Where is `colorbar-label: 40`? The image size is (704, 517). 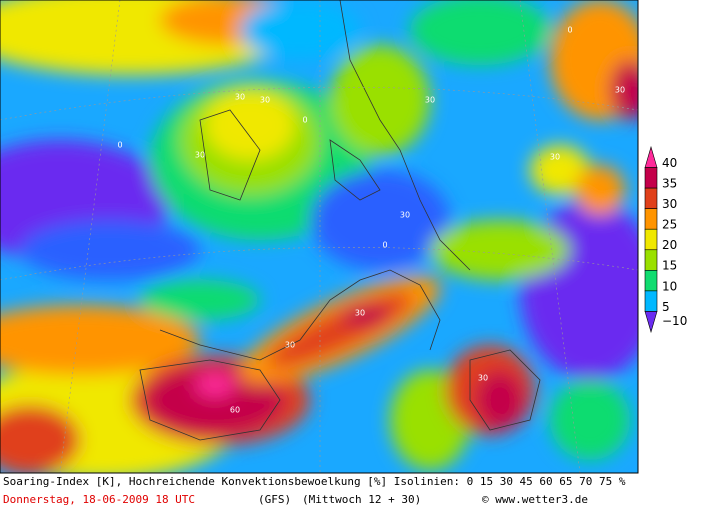 colorbar-label: 40 is located at coordinates (669, 163).